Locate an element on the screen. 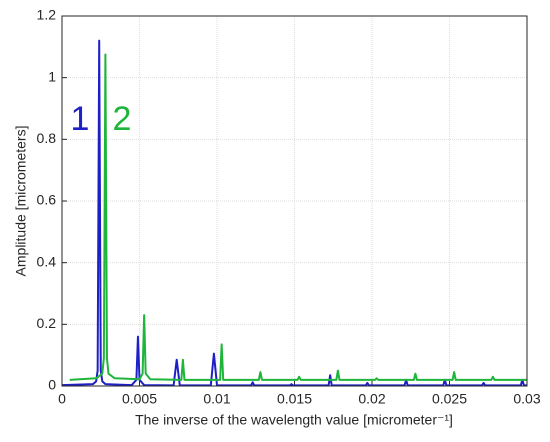 This screenshot has width=550, height=442. y-tick-label: 0.8 is located at coordinates (47, 138).